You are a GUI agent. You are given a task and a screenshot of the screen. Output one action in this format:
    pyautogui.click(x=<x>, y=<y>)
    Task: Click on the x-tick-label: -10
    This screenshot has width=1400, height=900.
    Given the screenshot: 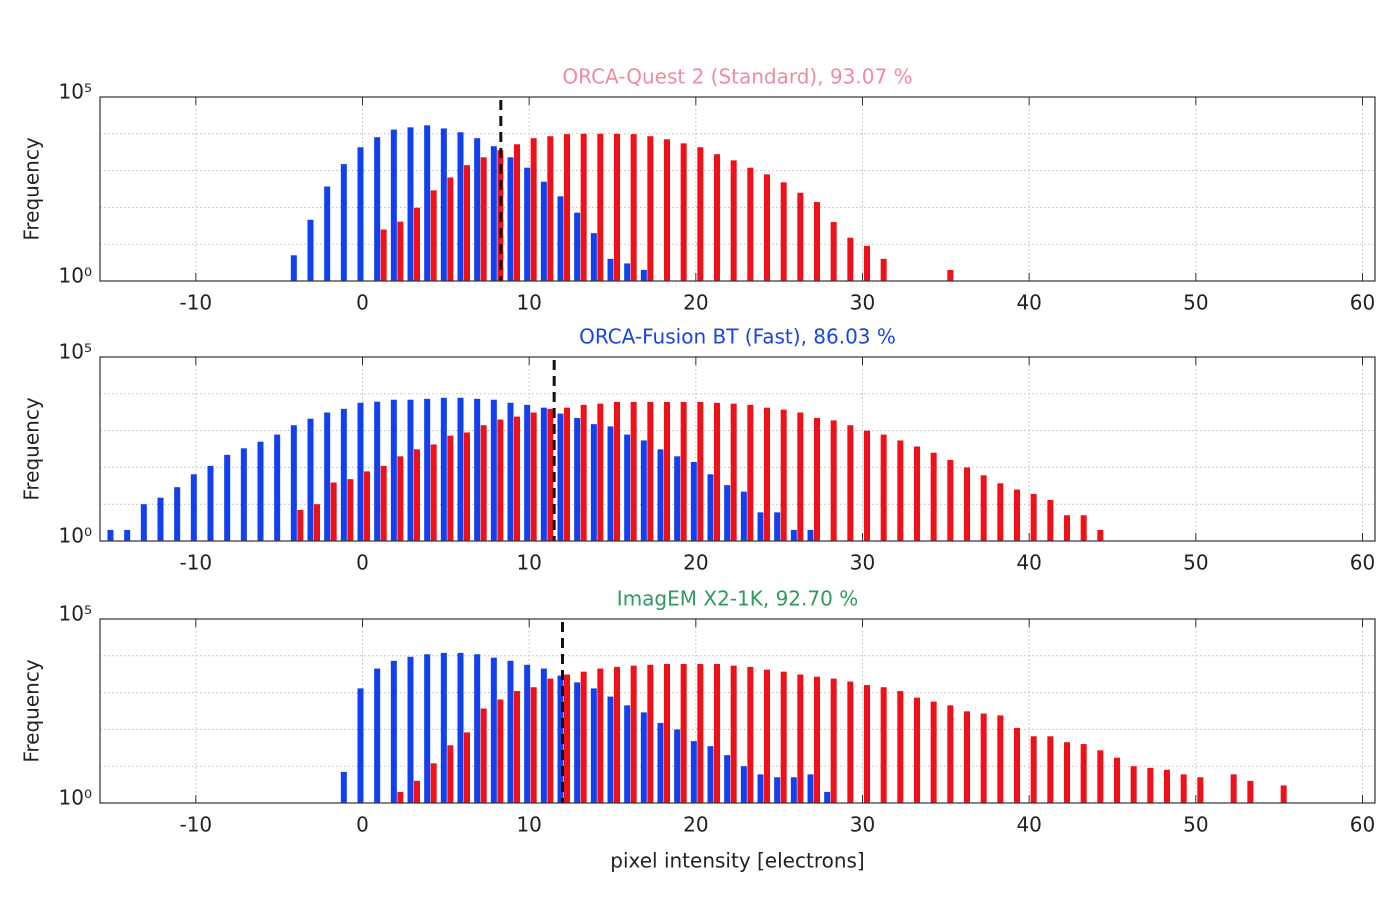 What is the action you would take?
    pyautogui.click(x=195, y=303)
    